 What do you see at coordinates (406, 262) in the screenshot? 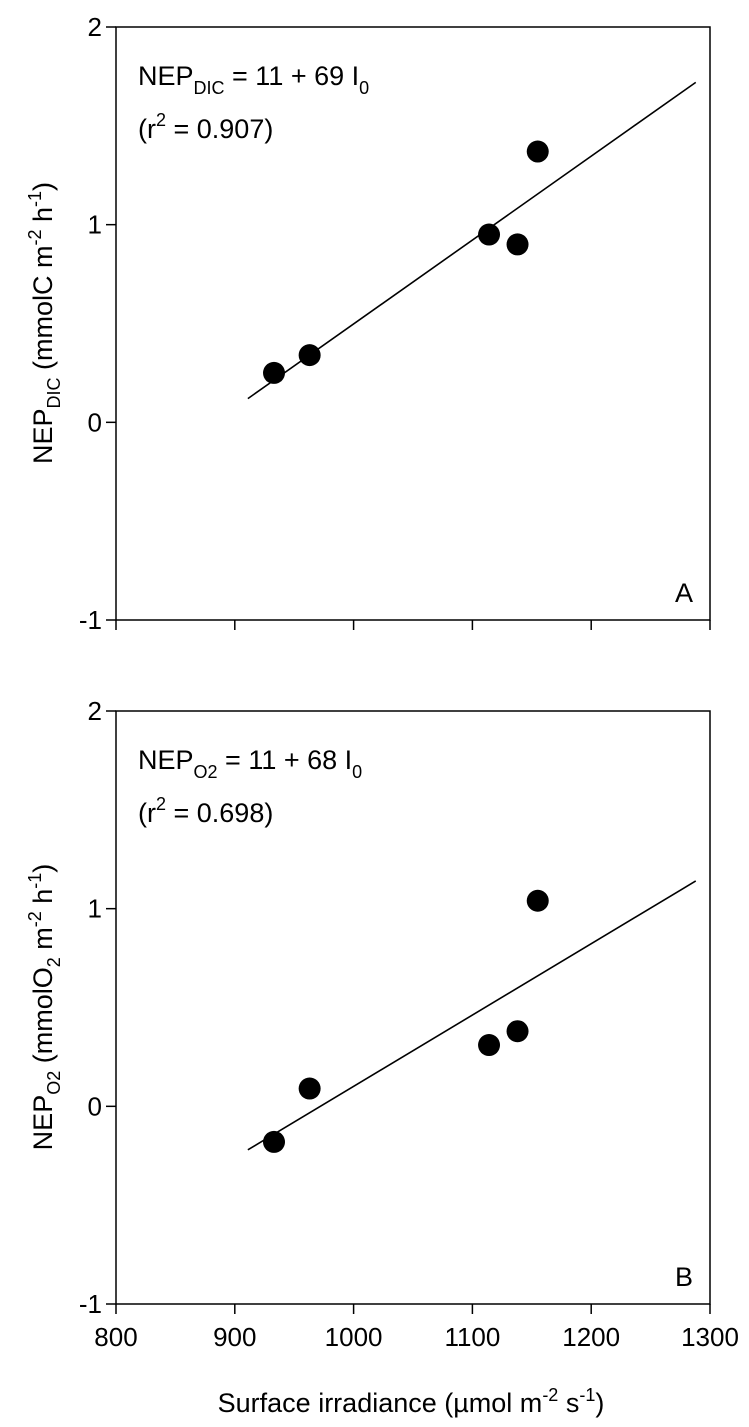
I see `points-a` at bounding box center [406, 262].